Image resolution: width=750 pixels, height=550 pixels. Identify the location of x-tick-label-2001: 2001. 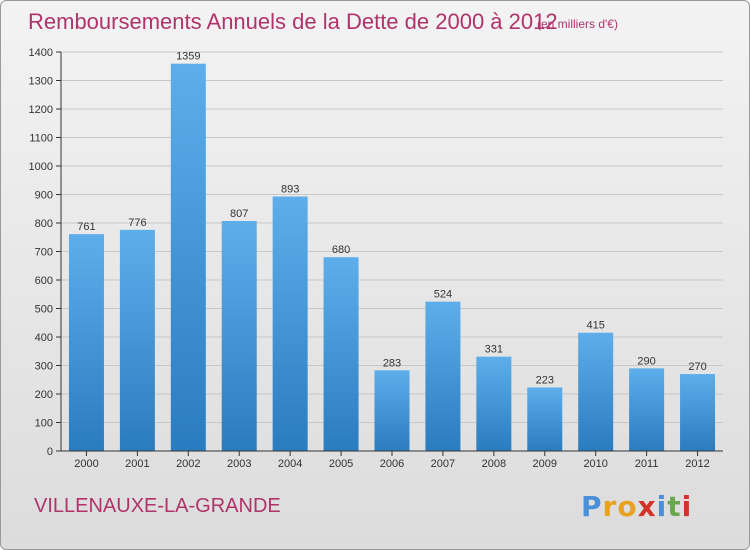
(137, 464).